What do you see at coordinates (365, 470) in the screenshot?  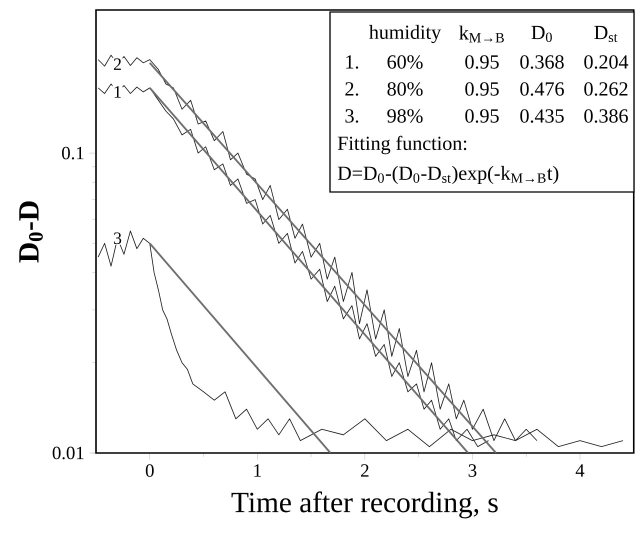 I see `x-tick-label: 2` at bounding box center [365, 470].